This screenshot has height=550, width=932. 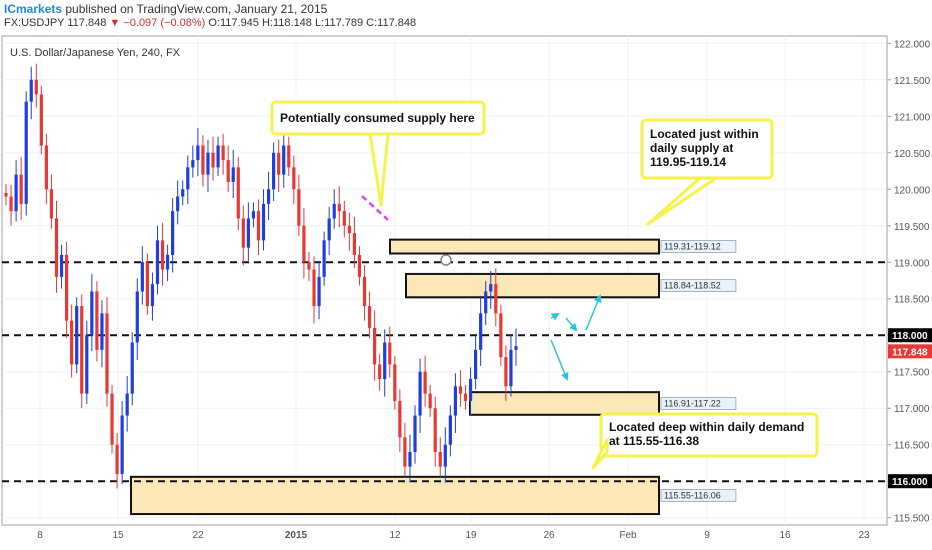 What do you see at coordinates (115, 23) in the screenshot?
I see `down-arrow-icon: ▼` at bounding box center [115, 23].